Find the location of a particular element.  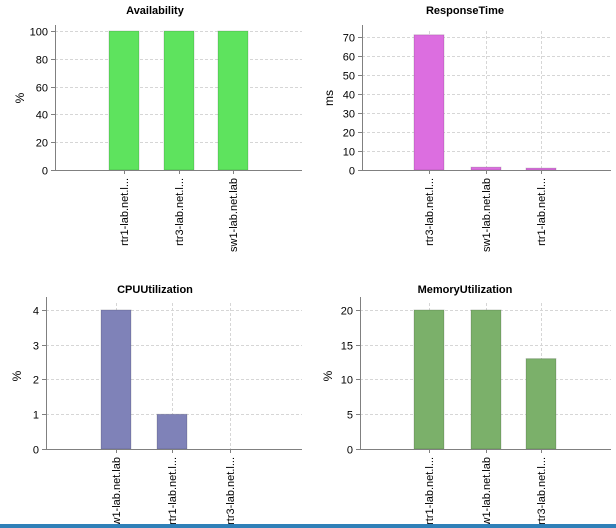

chart-title: ResponseTime is located at coordinates (465, 11).